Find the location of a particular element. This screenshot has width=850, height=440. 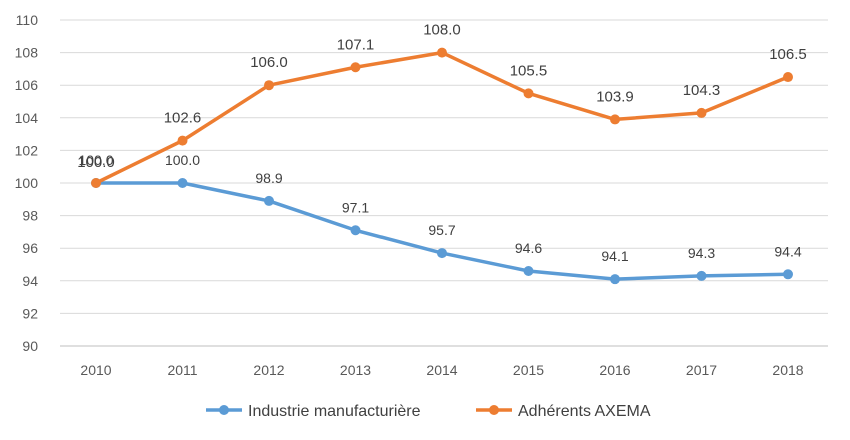

data-label-industrie: 94.3 is located at coordinates (701, 253).